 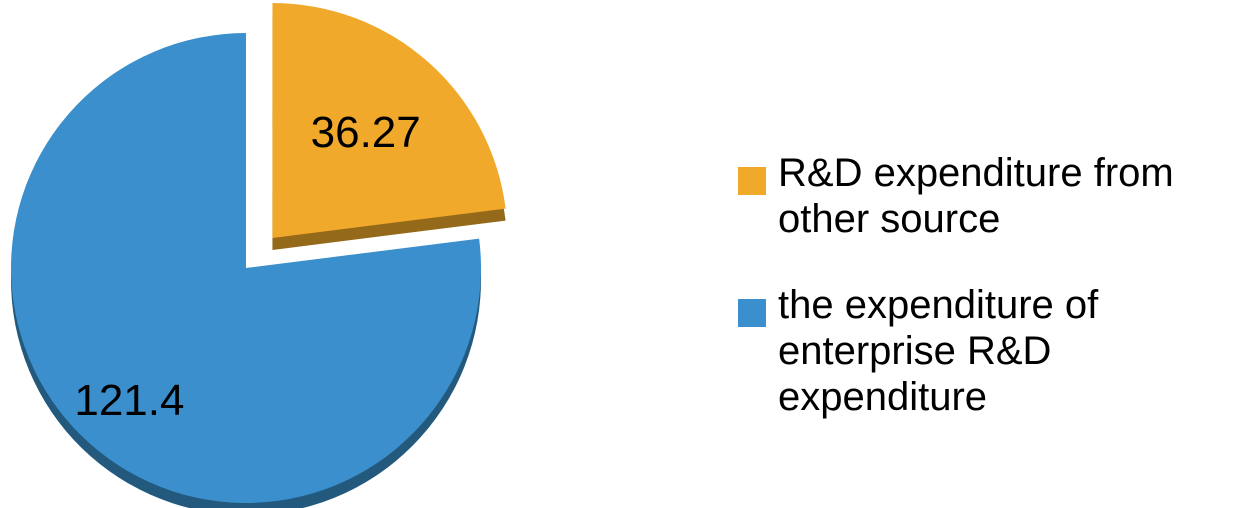 I want to click on pie-slice-other-source, so click(x=389, y=120).